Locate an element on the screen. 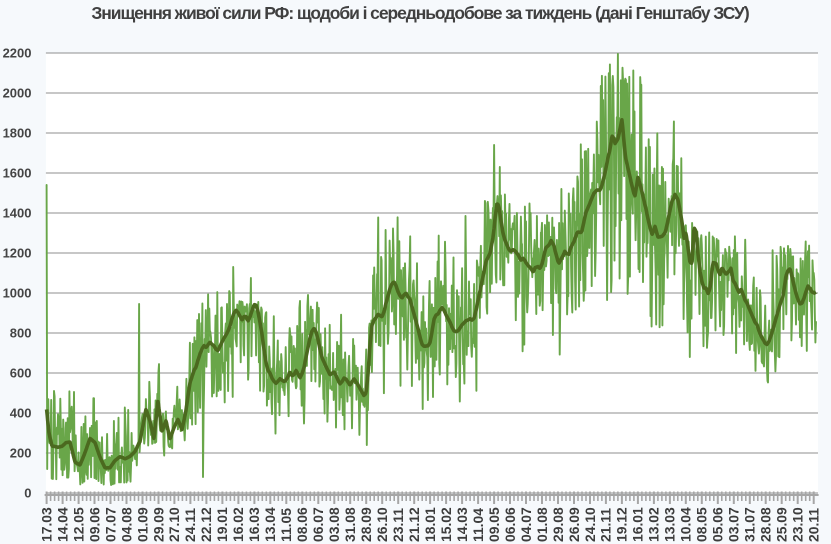 This screenshot has width=831, height=544. svg-text: 16.01 is located at coordinates (638, 524).